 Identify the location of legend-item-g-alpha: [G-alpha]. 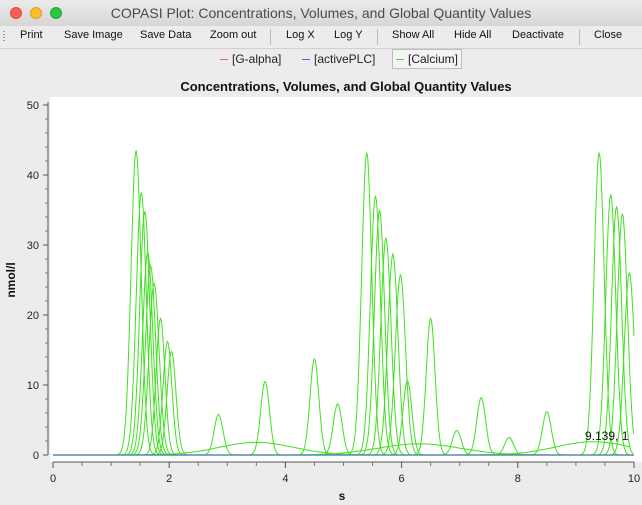
(250, 59).